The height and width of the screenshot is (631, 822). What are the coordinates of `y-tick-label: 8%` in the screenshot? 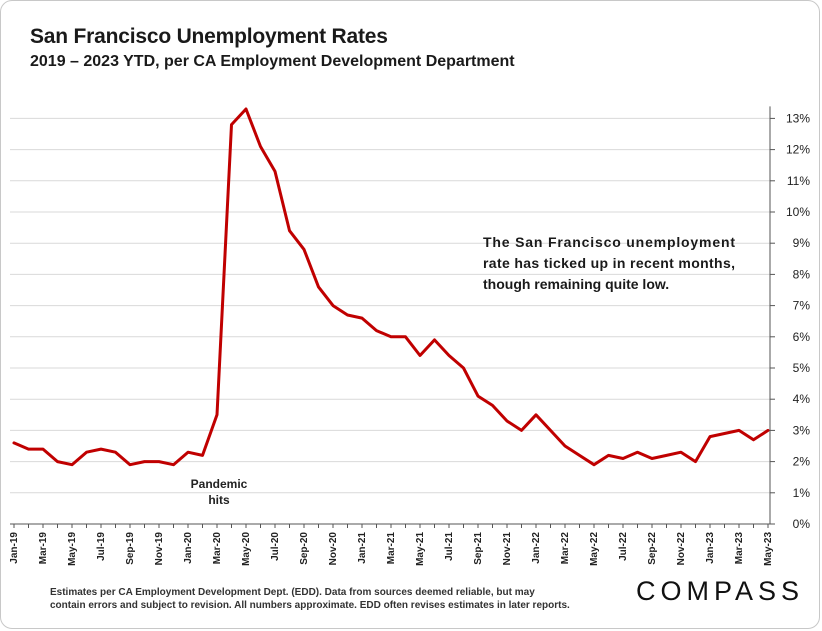 It's located at (802, 274).